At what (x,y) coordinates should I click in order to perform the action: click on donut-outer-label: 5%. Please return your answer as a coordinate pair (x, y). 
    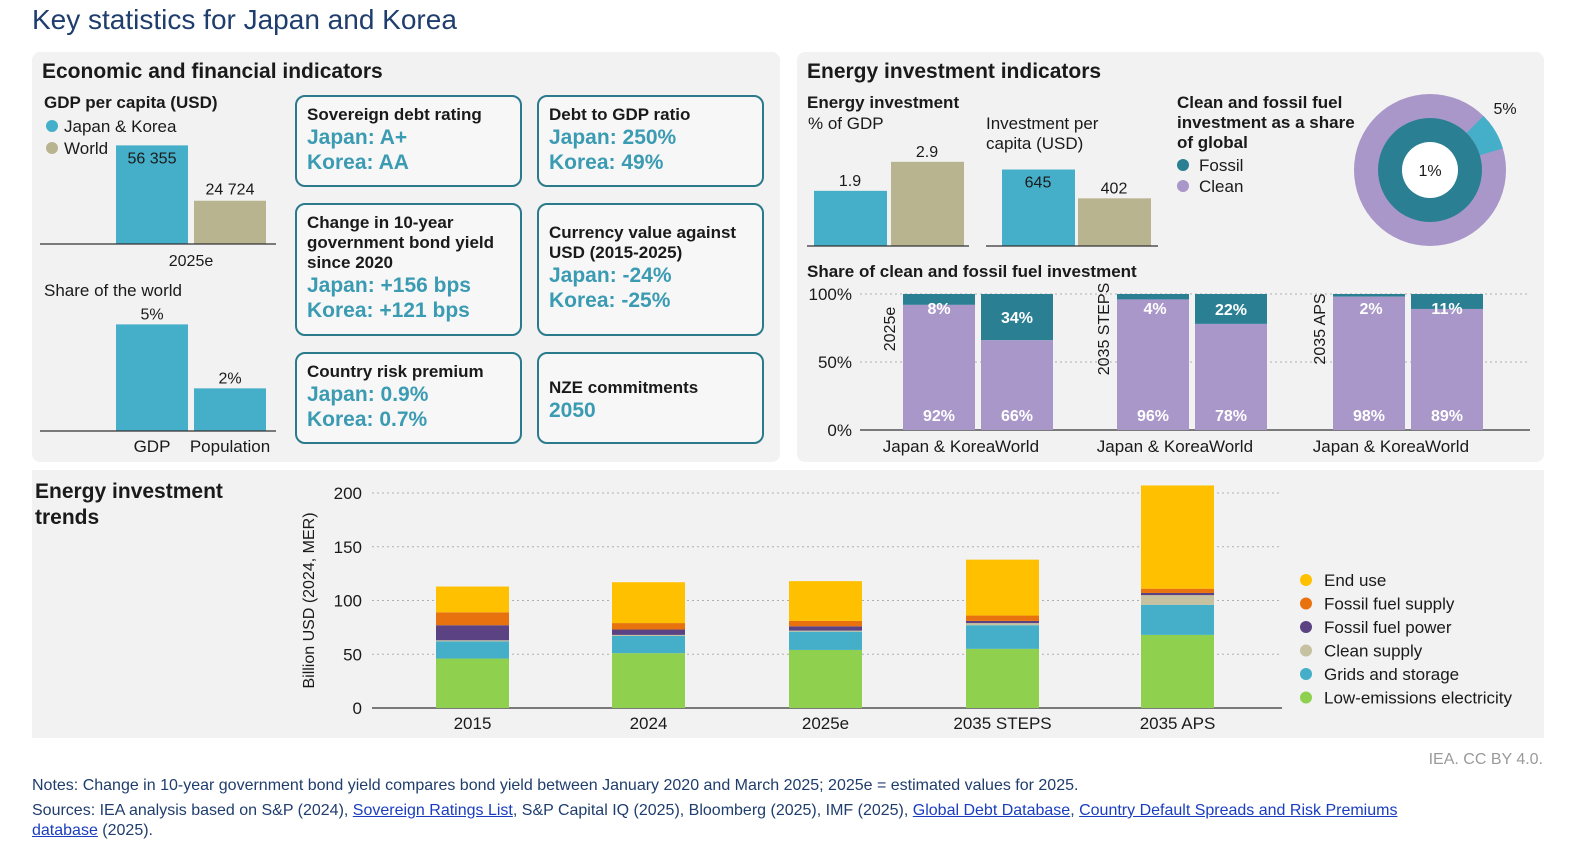
    Looking at the image, I should click on (1504, 109).